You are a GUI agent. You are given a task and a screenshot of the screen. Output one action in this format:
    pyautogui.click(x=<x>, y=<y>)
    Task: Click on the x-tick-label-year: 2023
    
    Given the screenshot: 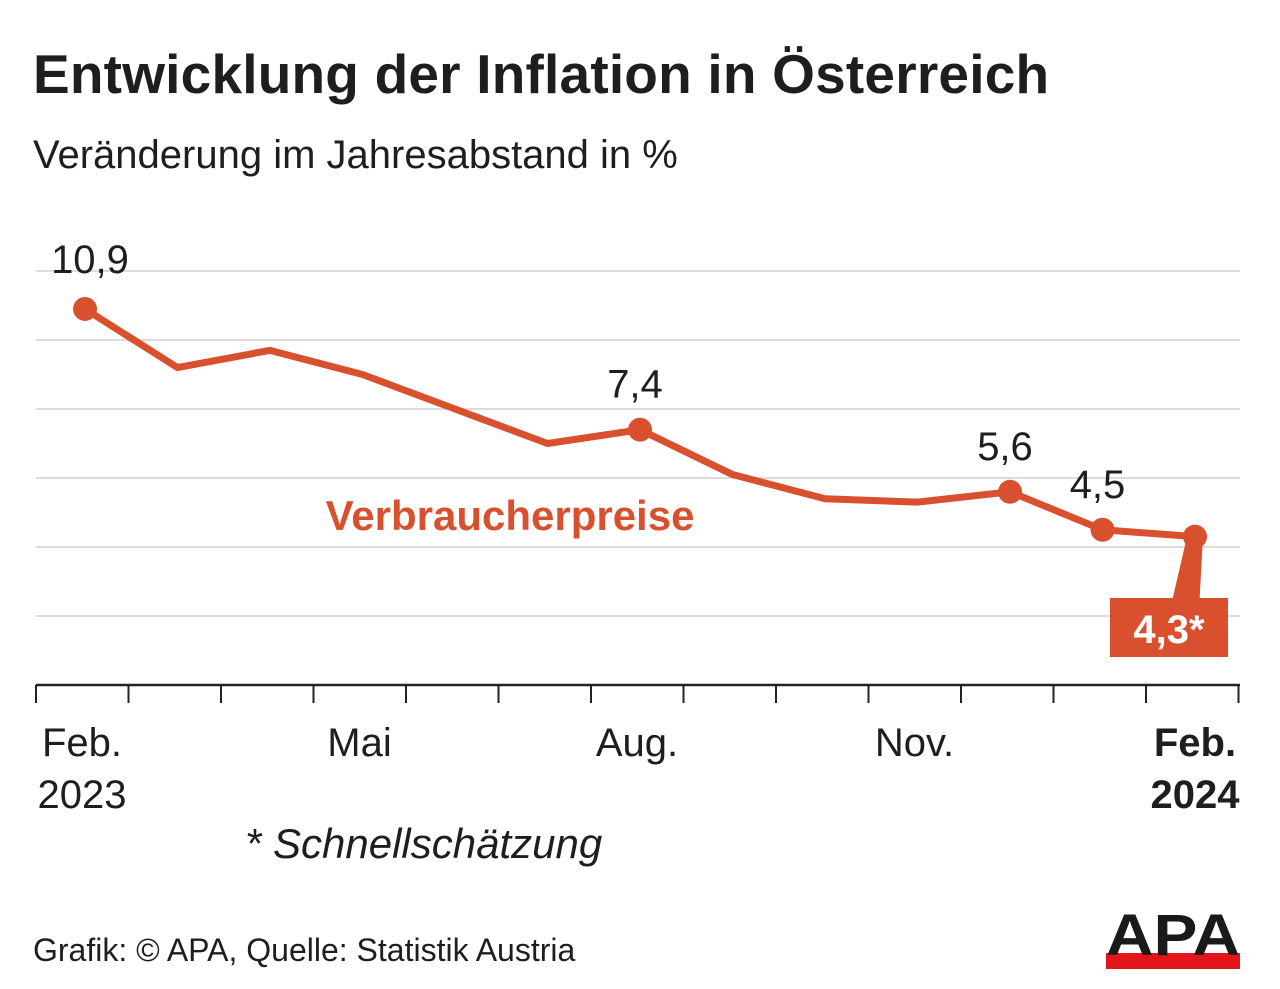 What is the action you would take?
    pyautogui.click(x=82, y=795)
    